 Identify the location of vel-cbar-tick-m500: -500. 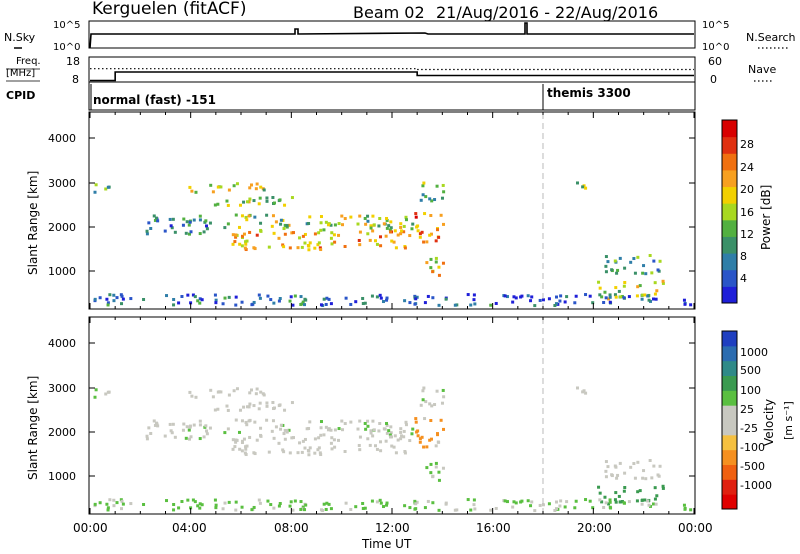
(752, 466).